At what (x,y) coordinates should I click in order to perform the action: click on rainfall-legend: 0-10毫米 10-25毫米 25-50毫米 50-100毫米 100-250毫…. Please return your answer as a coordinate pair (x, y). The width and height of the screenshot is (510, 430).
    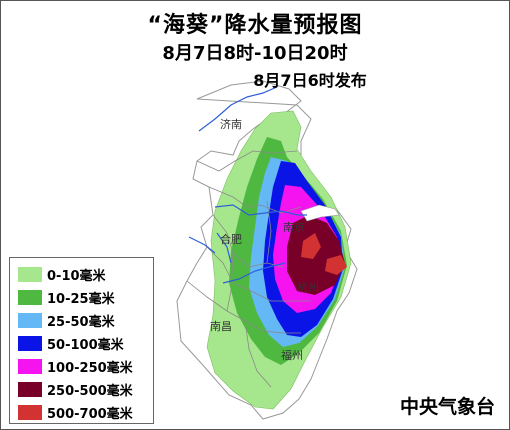
    Looking at the image, I should click on (81, 340).